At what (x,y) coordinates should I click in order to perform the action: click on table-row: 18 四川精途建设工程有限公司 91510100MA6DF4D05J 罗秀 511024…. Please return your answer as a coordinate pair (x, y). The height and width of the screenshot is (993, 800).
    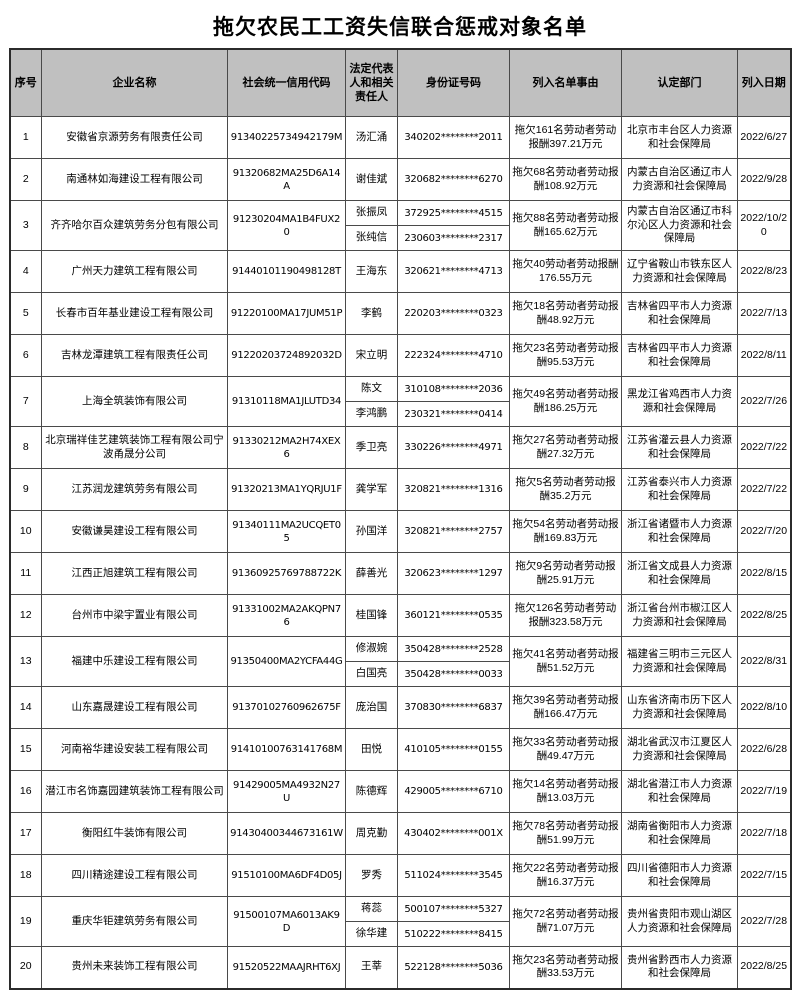
    Looking at the image, I should click on (400, 875).